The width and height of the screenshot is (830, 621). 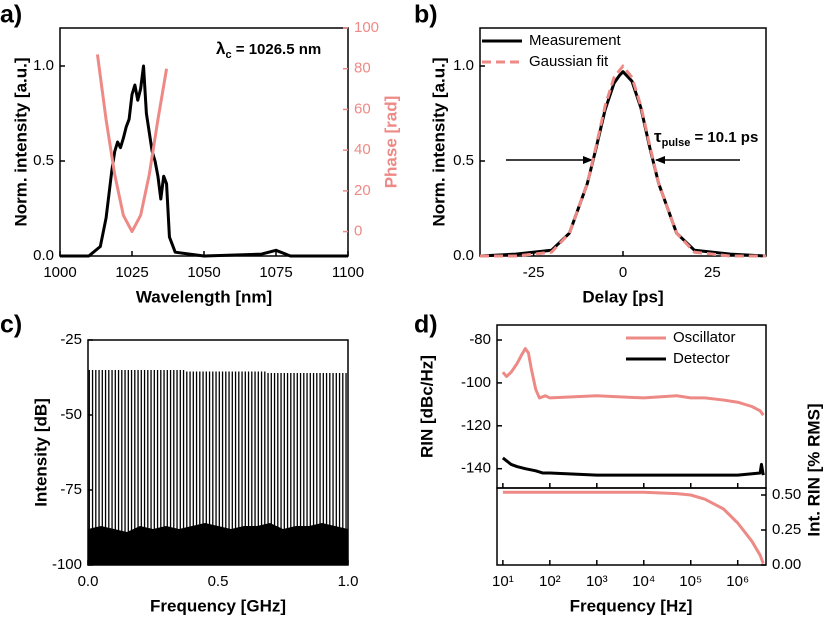 What do you see at coordinates (348, 581) in the screenshot?
I see `x-tick-label: 1.0` at bounding box center [348, 581].